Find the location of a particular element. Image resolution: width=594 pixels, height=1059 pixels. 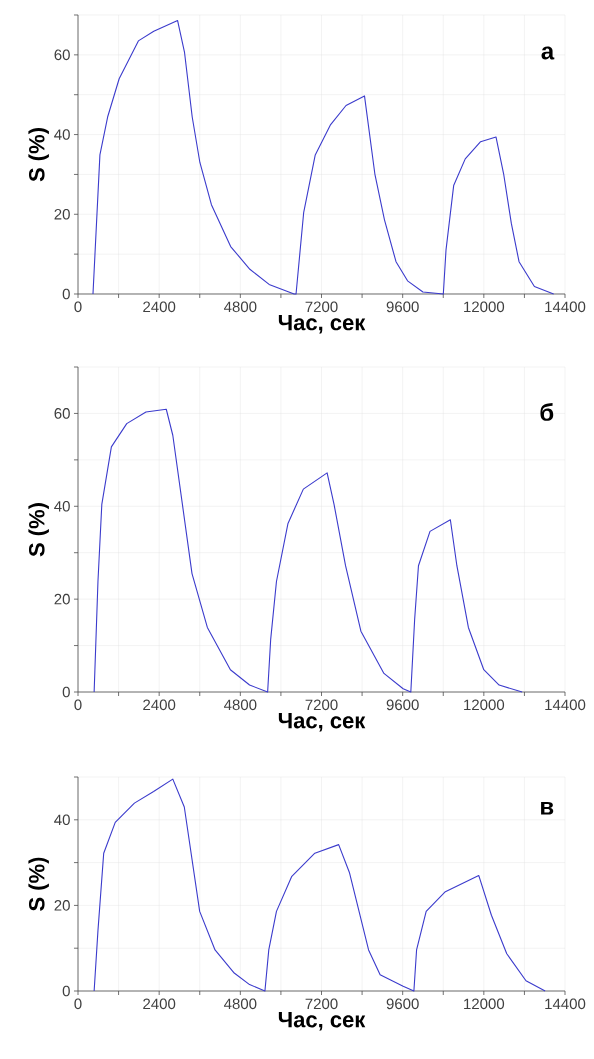

annotation: а is located at coordinates (548, 53).